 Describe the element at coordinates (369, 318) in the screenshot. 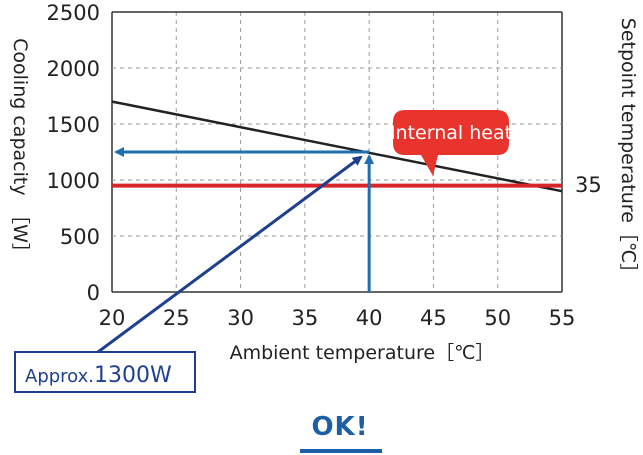

I see `x-tick-label: 40` at that location.